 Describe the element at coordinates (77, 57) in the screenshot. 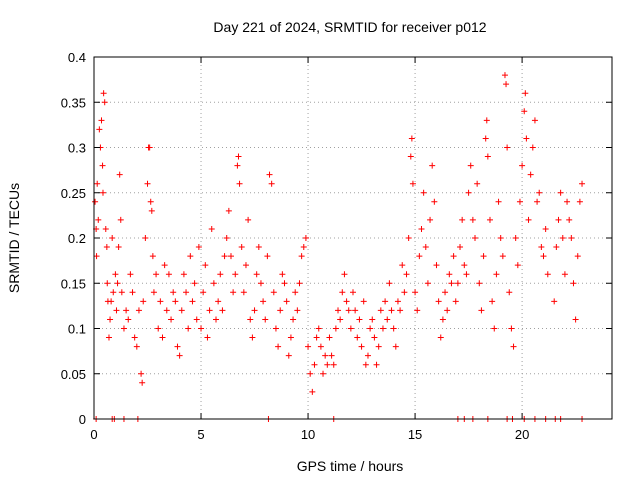

I see `y-tick-label: 0.4` at that location.